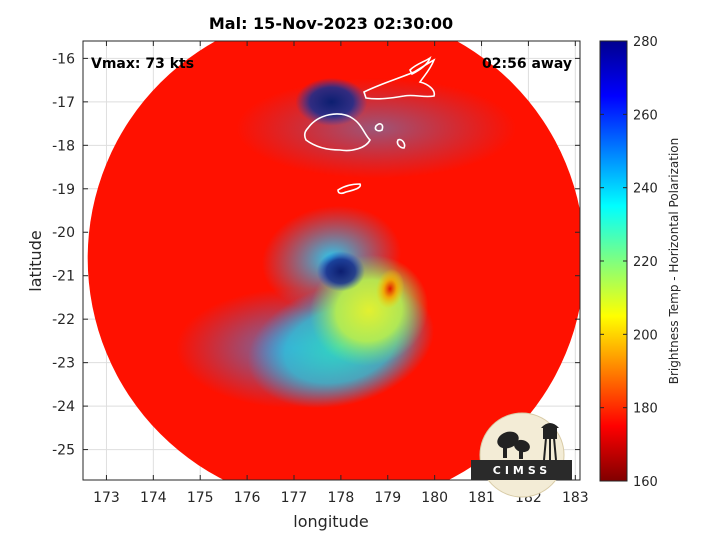  What do you see at coordinates (420, 66) in the screenshot?
I see `island-taveuni` at bounding box center [420, 66].